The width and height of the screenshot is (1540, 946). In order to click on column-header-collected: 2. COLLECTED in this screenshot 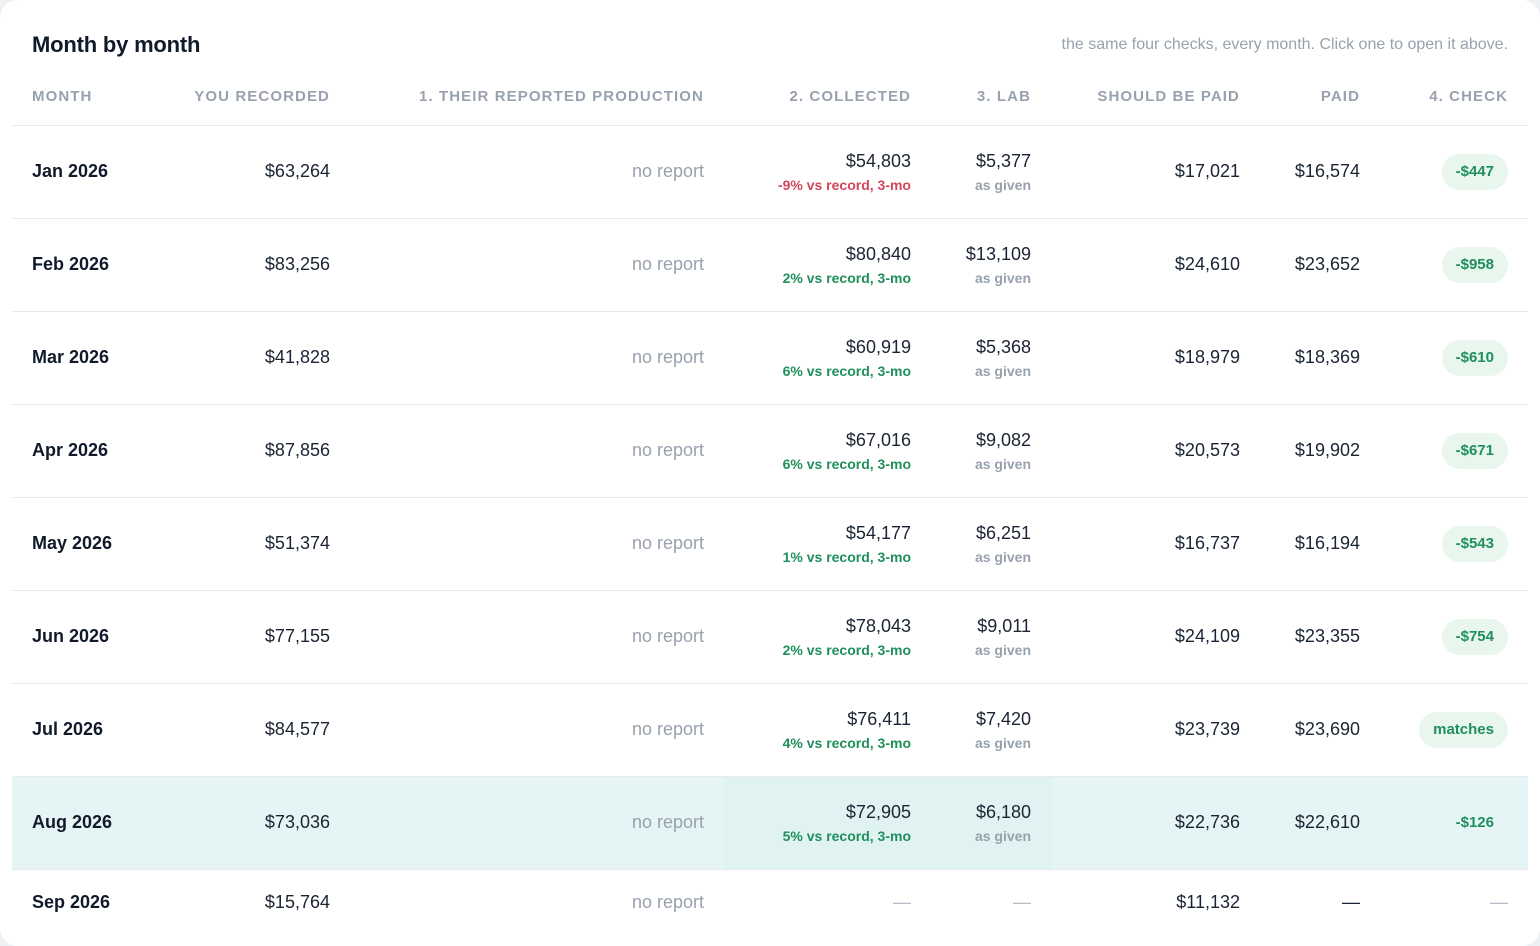, I will do `click(827, 97)`.